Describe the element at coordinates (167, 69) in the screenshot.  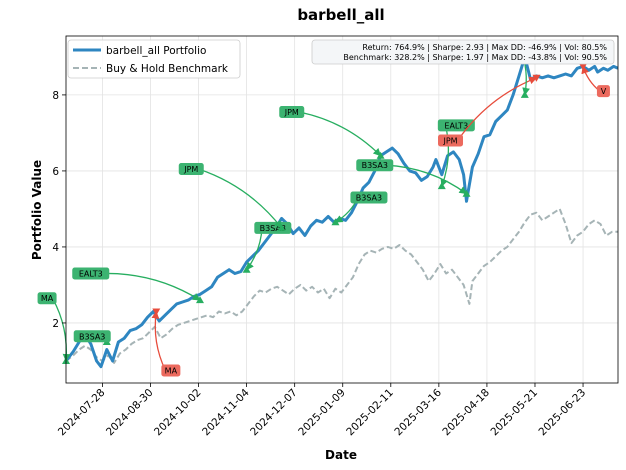
I see `legend-label-benchmark: Buy & Hold Benchmark` at that location.